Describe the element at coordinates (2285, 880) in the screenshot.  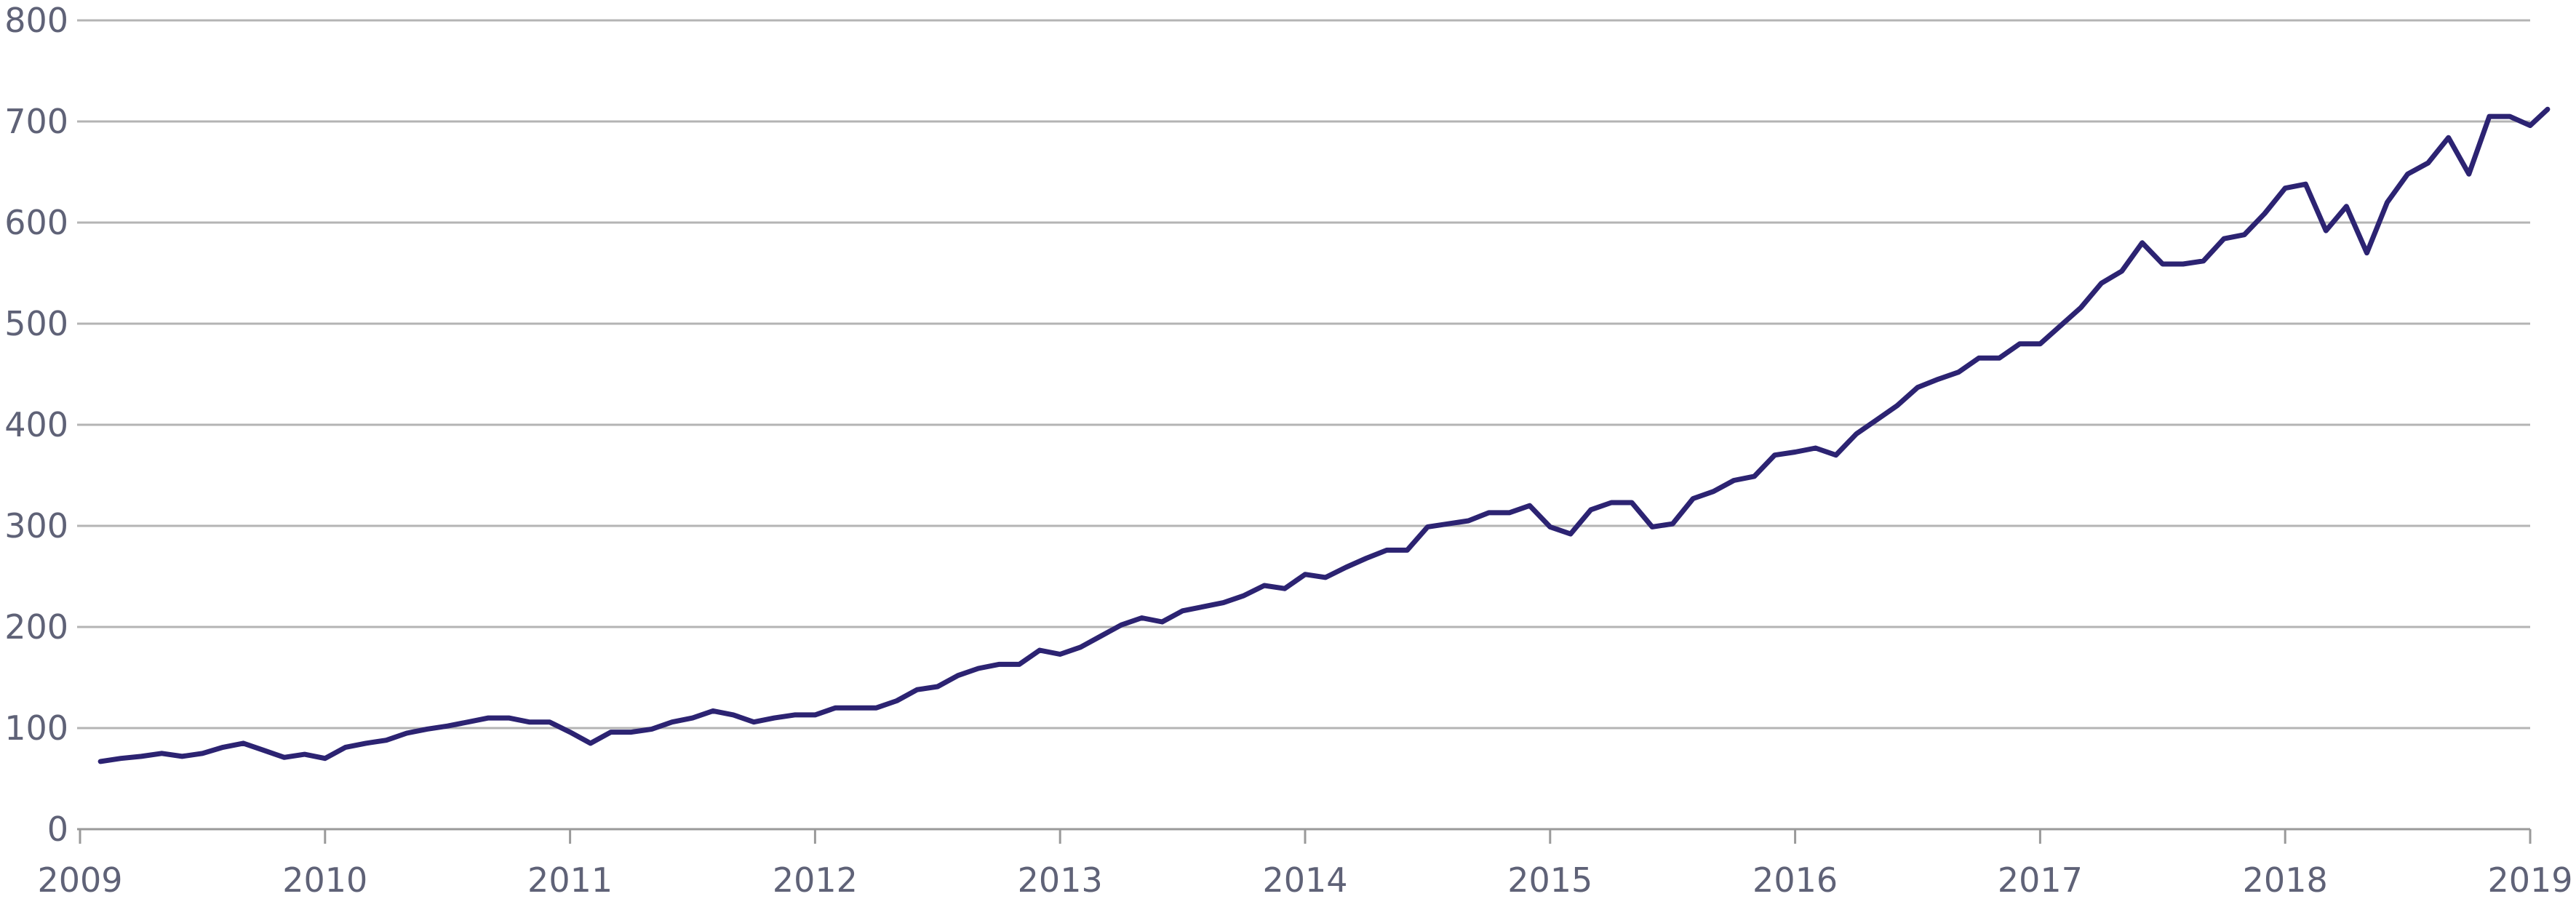
I see `x-tick-label: 2018` at that location.